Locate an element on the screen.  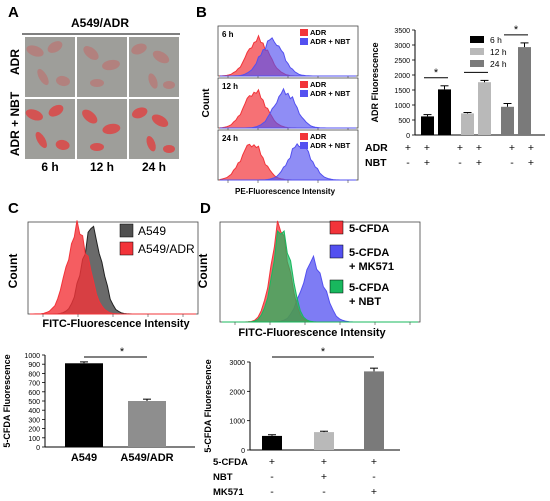
legend-label-2-line-1: + NBT is located at coordinates (365, 302).